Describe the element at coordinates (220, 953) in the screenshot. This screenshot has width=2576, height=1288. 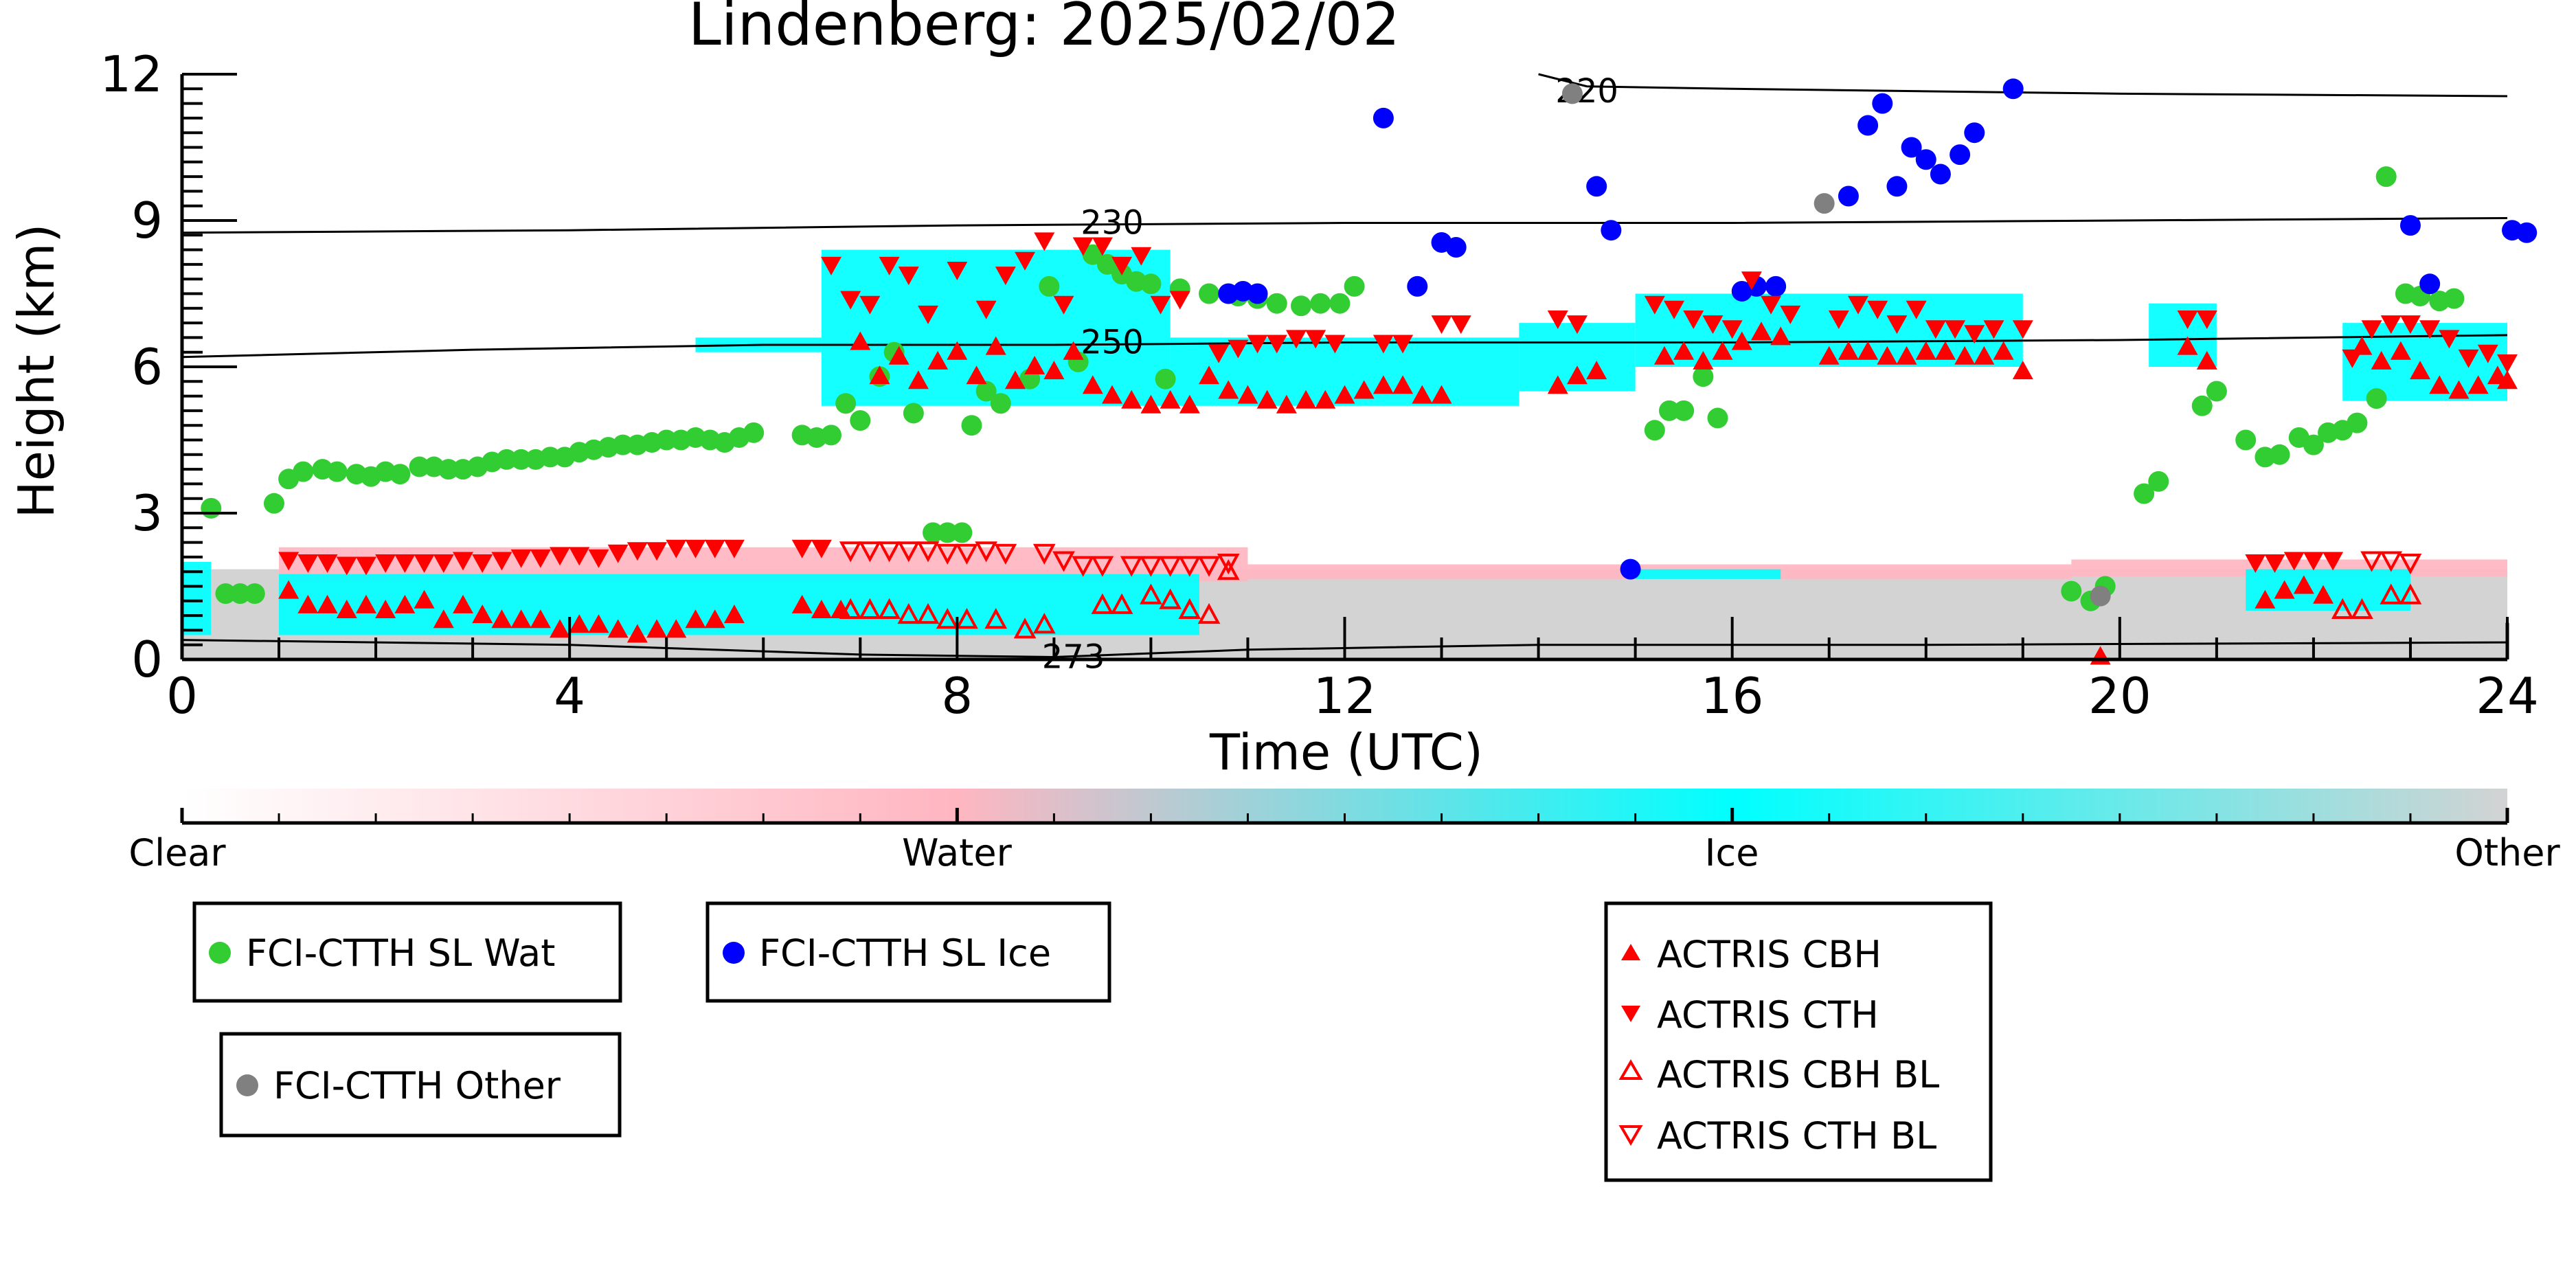
I see `legend-marker-wat` at that location.